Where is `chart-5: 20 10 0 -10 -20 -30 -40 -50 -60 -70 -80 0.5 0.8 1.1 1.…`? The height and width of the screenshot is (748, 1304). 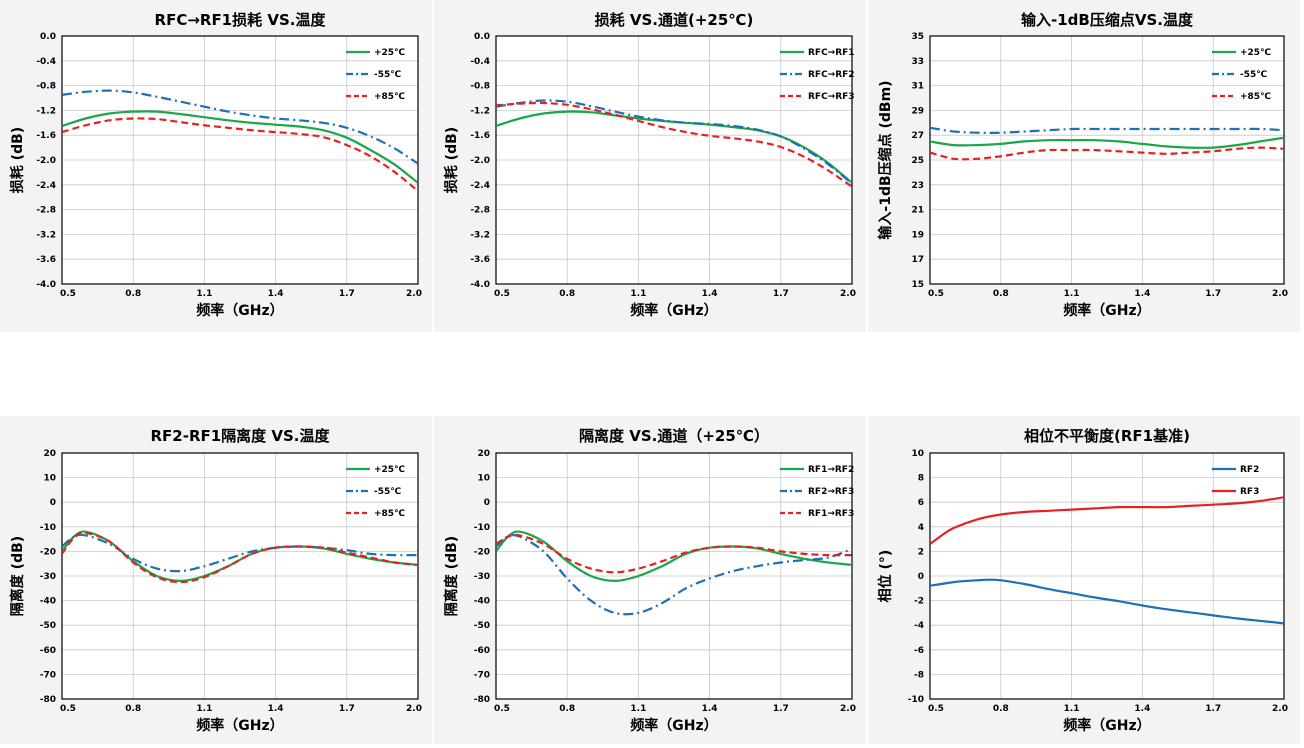 chart-5: 20 10 0 -10 -20 -30 -40 -50 -60 -70 -80 0.5 0.8 1.1 1.… is located at coordinates (650, 580).